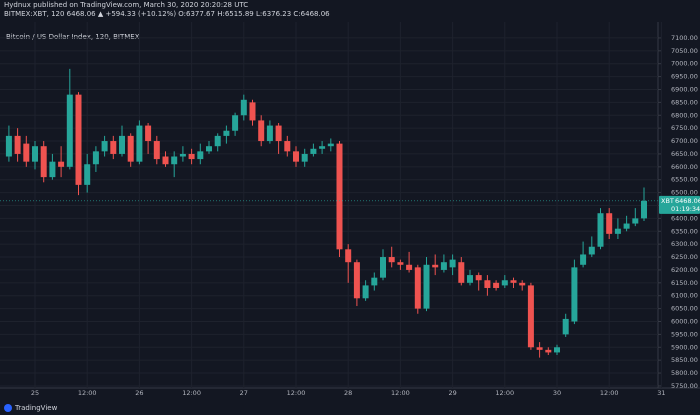 Image resolution: width=700 pixels, height=415 pixels. Describe the element at coordinates (684, 167) in the screenshot. I see `y-tick-label: 6600.00` at that location.